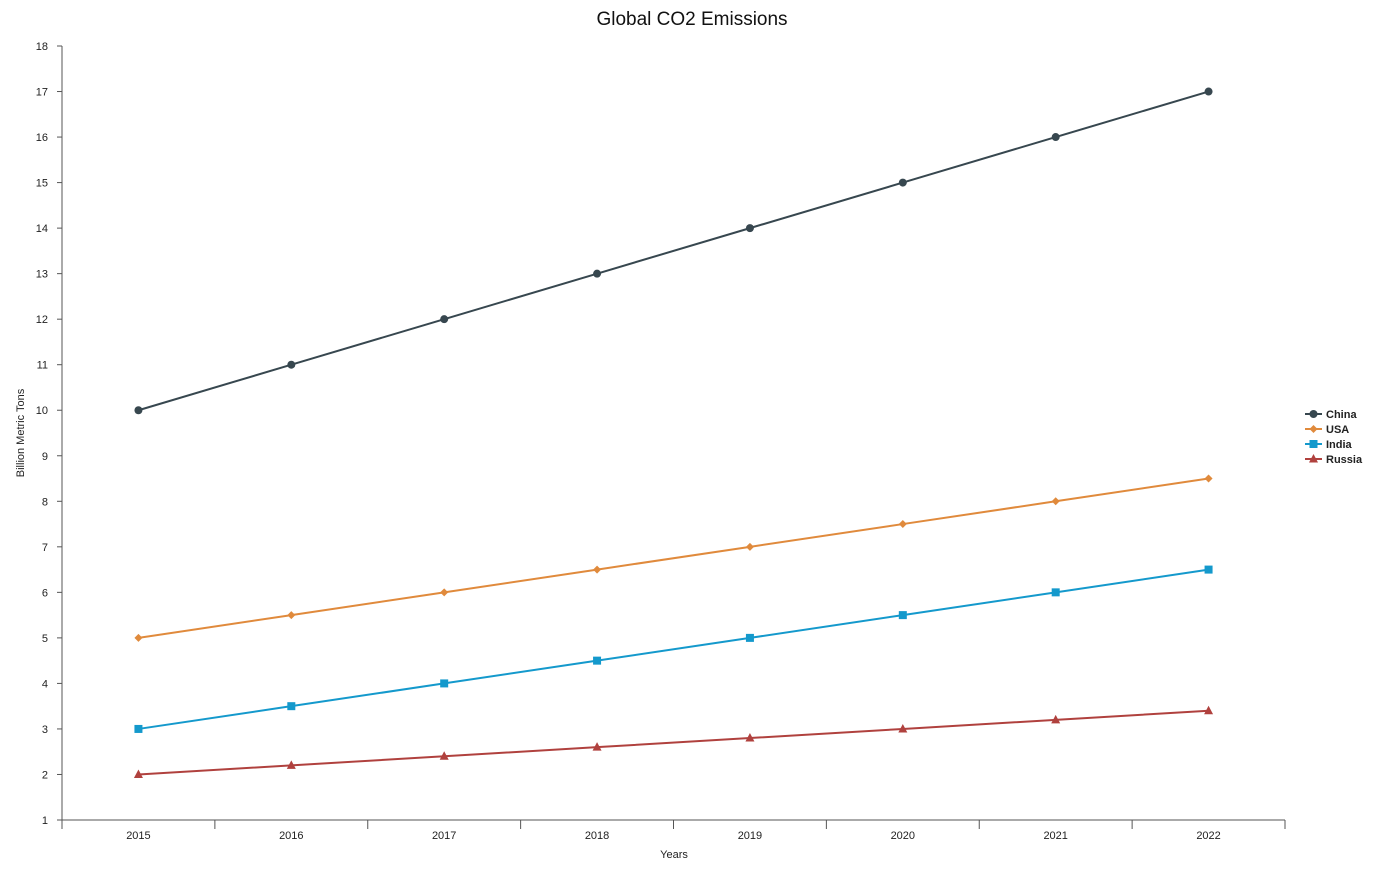 This screenshot has height=875, width=1383. I want to click on x-axis-title: Years, so click(674, 855).